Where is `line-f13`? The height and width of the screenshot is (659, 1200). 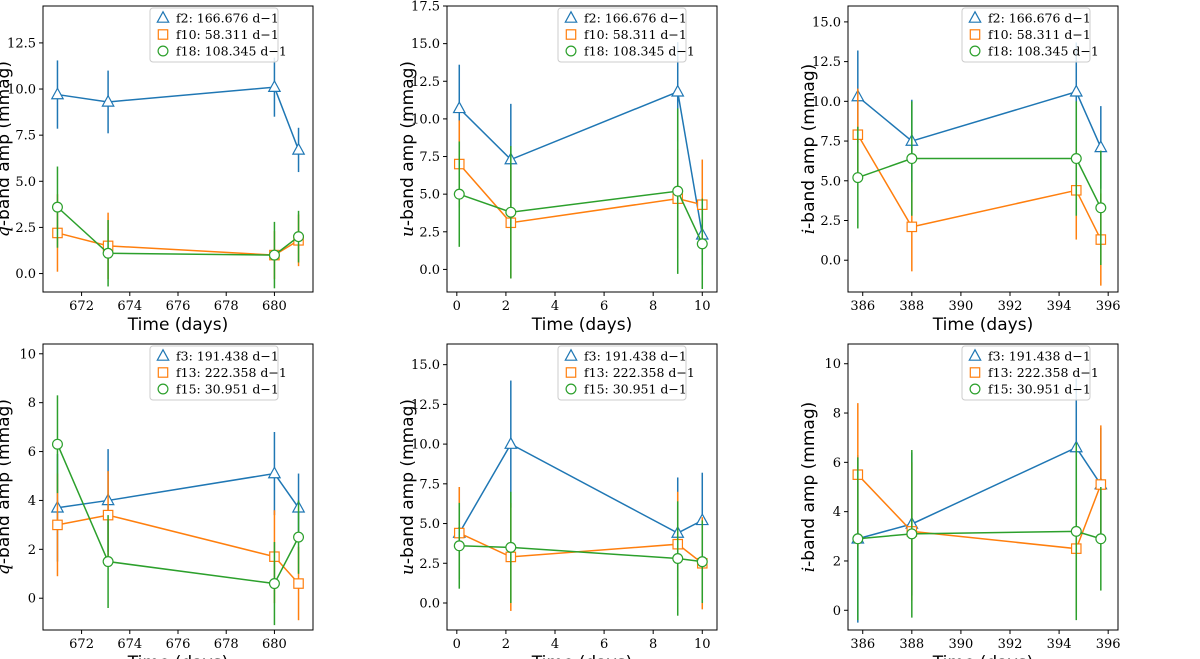
line-f13 is located at coordinates (178, 549).